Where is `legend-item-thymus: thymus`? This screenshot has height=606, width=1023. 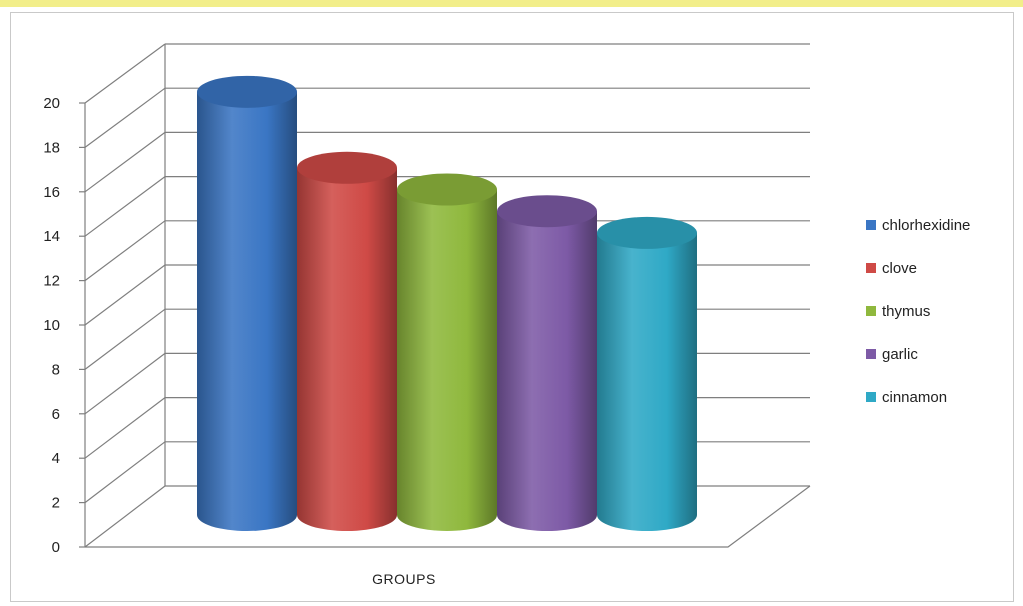
legend-item-thymus: thymus is located at coordinates (898, 311).